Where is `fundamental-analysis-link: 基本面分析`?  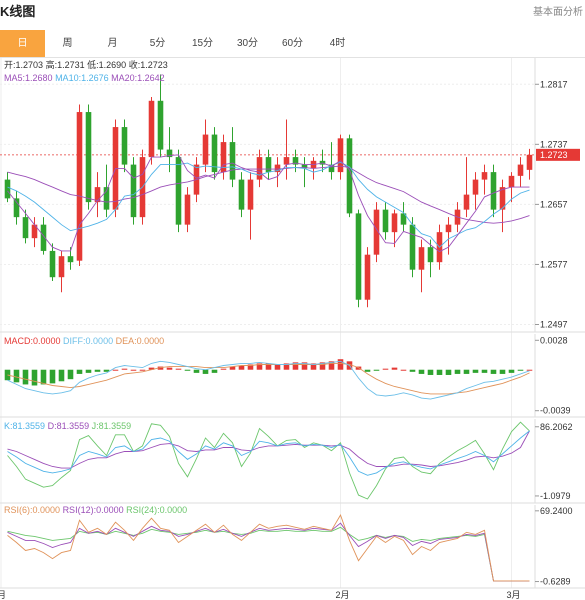 fundamental-analysis-link: 基本面分析 is located at coordinates (558, 12).